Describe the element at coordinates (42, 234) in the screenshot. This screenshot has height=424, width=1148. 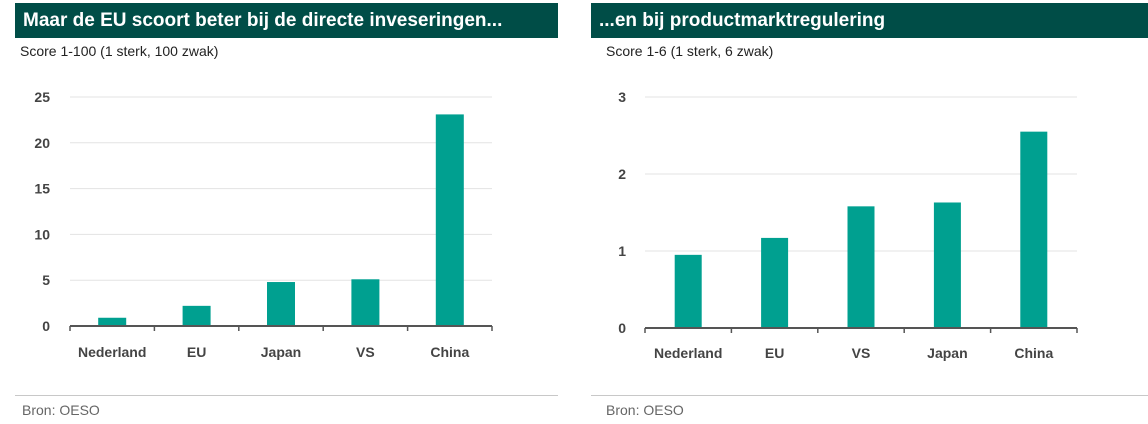
I see `y-tick-label: 10` at that location.